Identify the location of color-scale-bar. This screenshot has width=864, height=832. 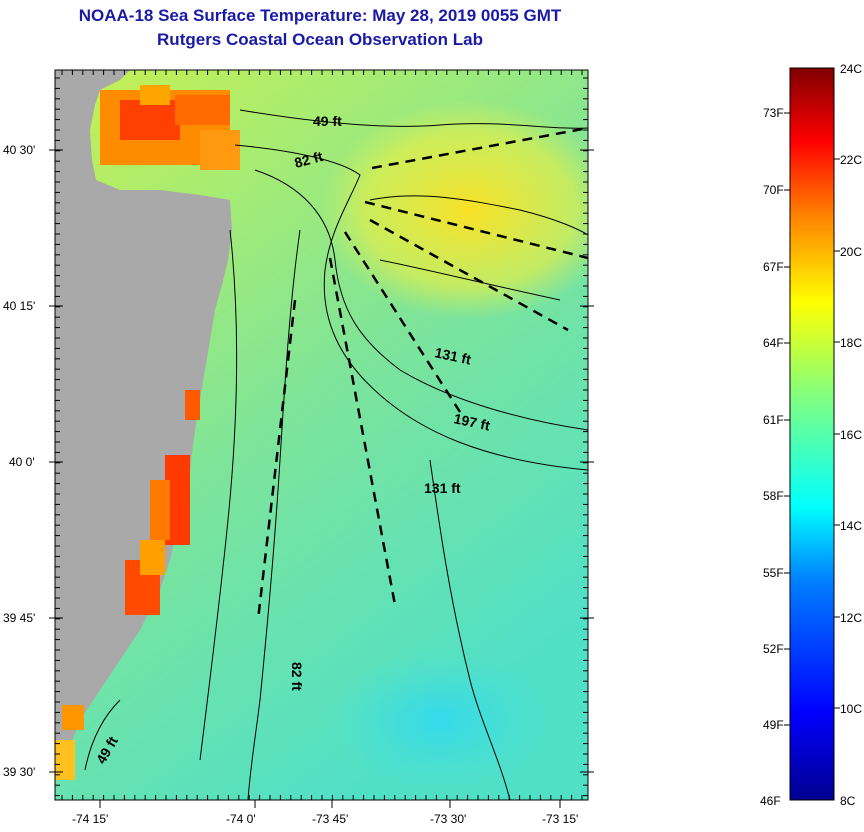
(812, 434).